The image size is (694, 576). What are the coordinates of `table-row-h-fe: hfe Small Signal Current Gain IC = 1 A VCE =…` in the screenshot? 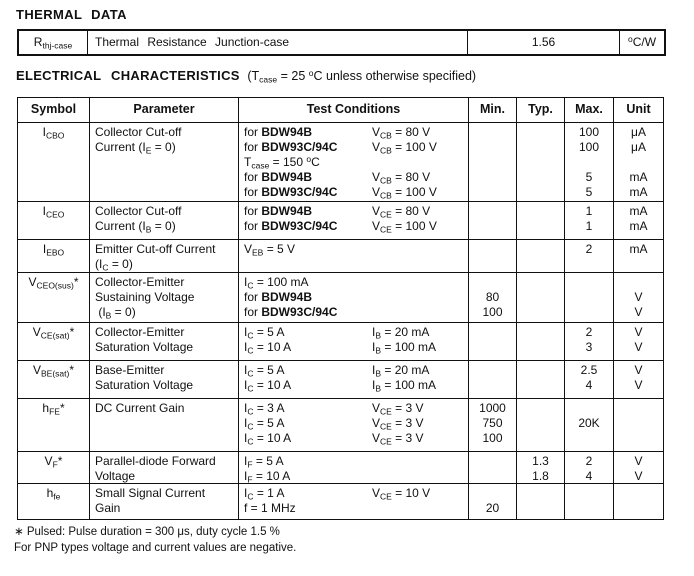 It's located at (340, 501).